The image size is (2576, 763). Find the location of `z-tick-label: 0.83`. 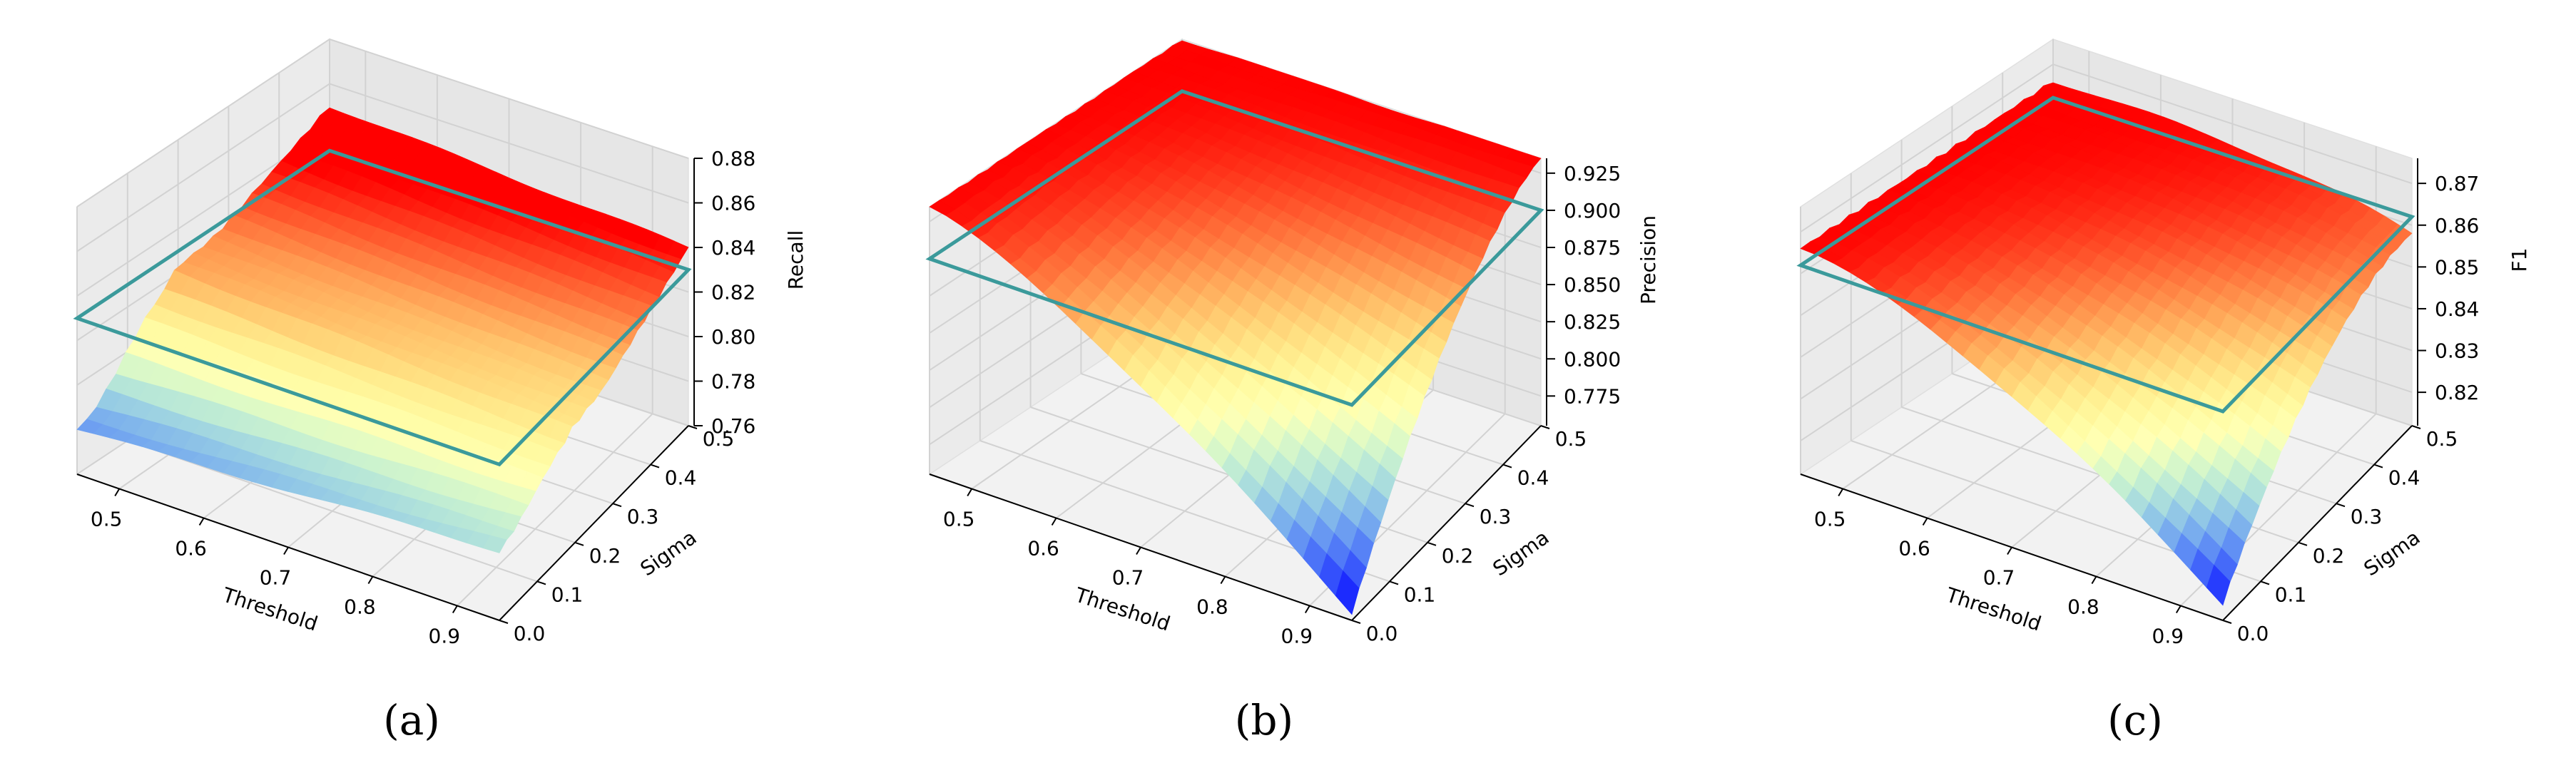

z-tick-label: 0.83 is located at coordinates (2457, 351).